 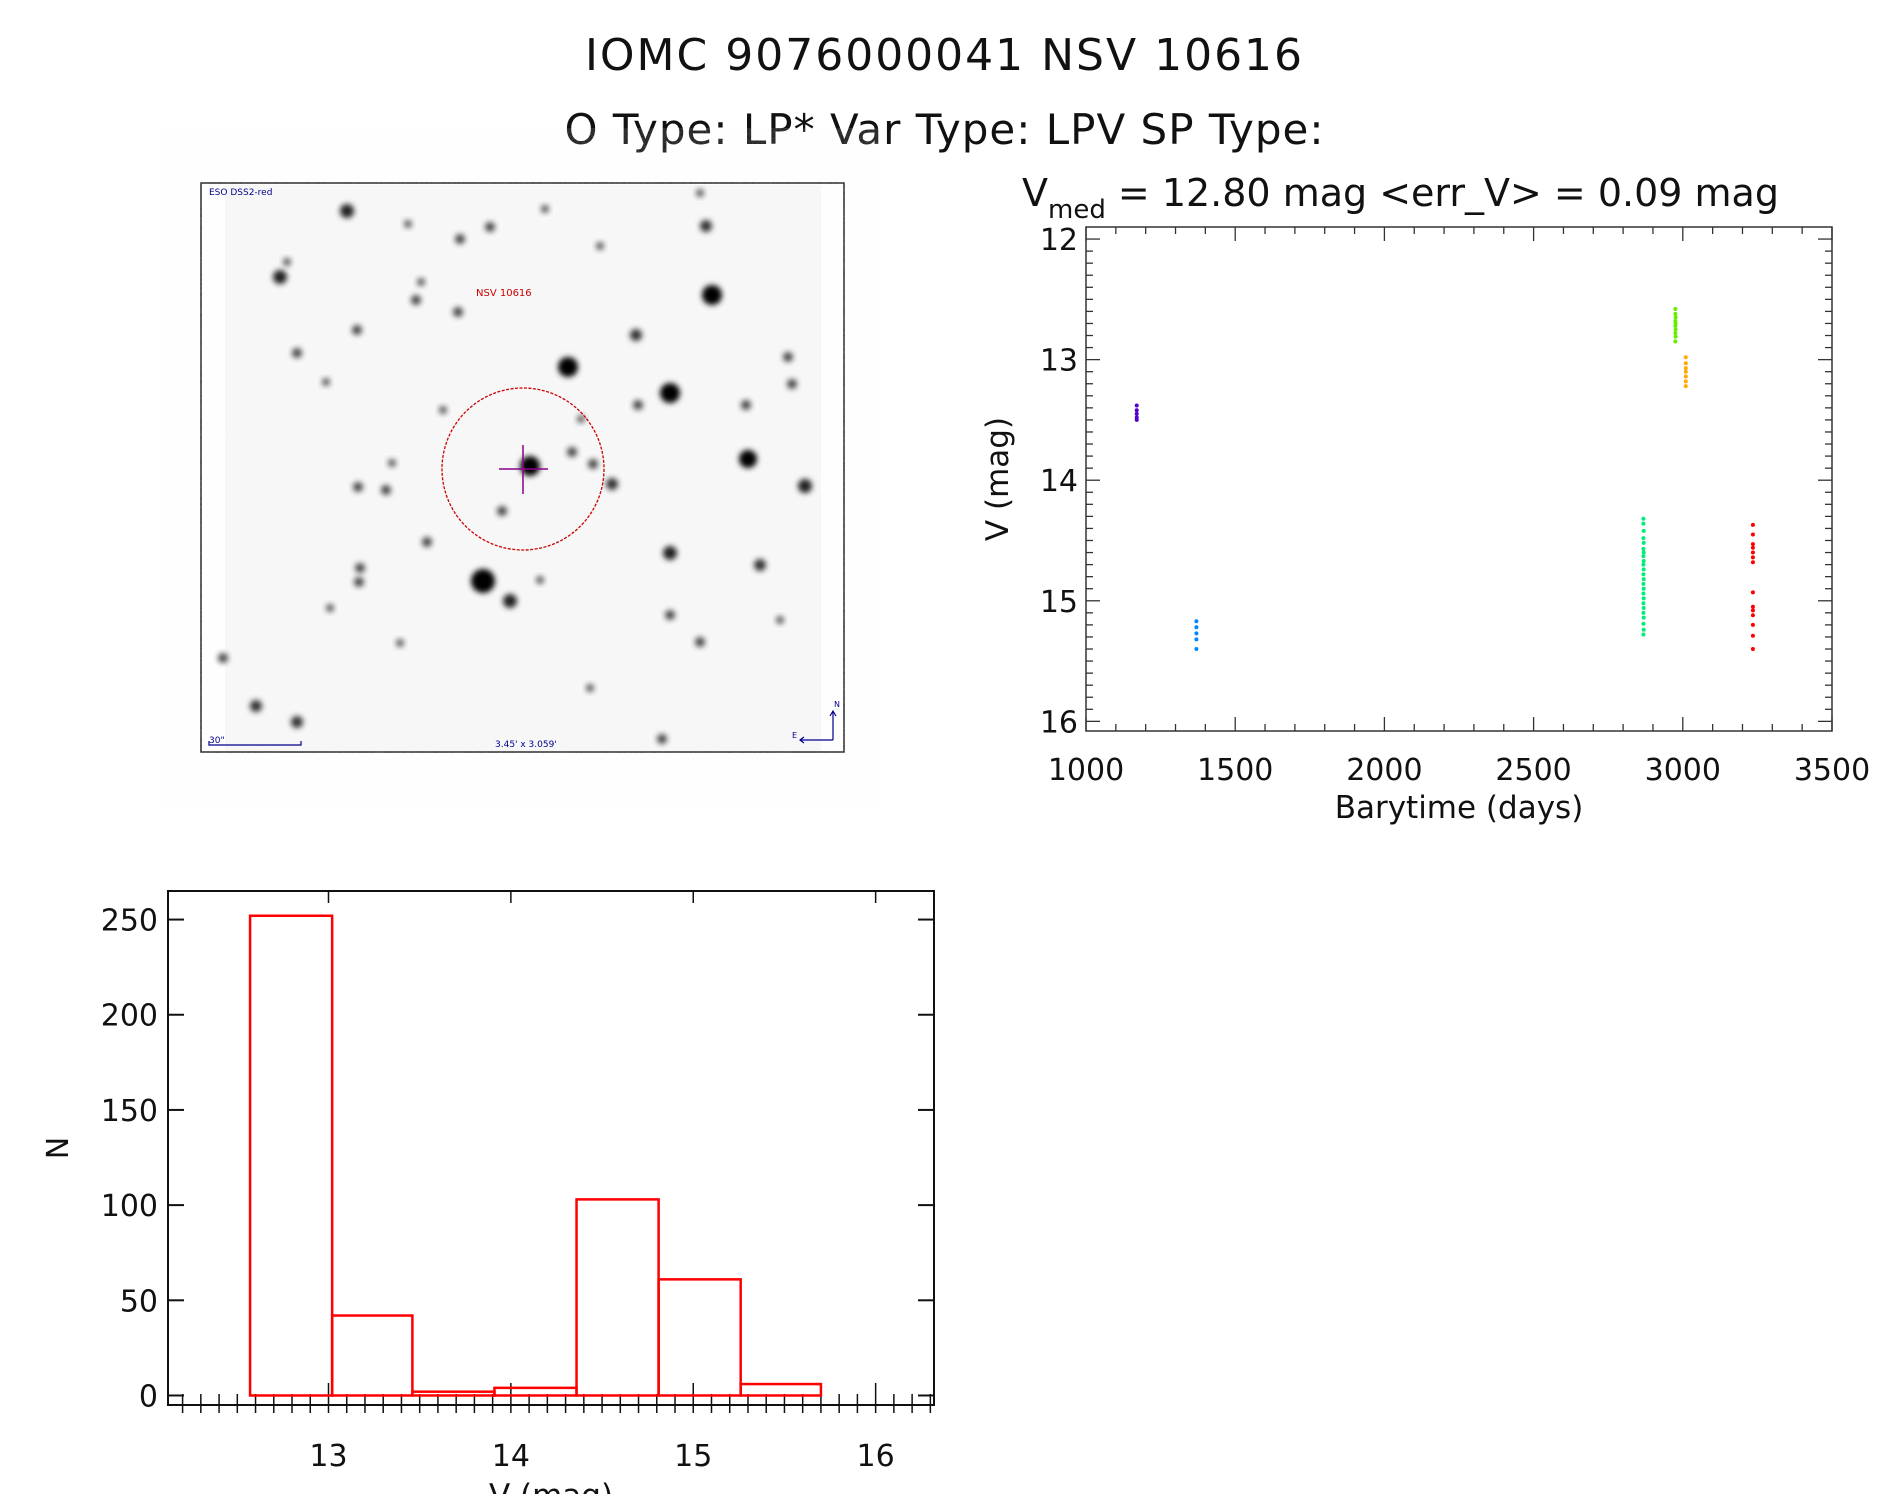 What do you see at coordinates (139, 1301) in the screenshot?
I see `hist-ytick-label: 50` at bounding box center [139, 1301].